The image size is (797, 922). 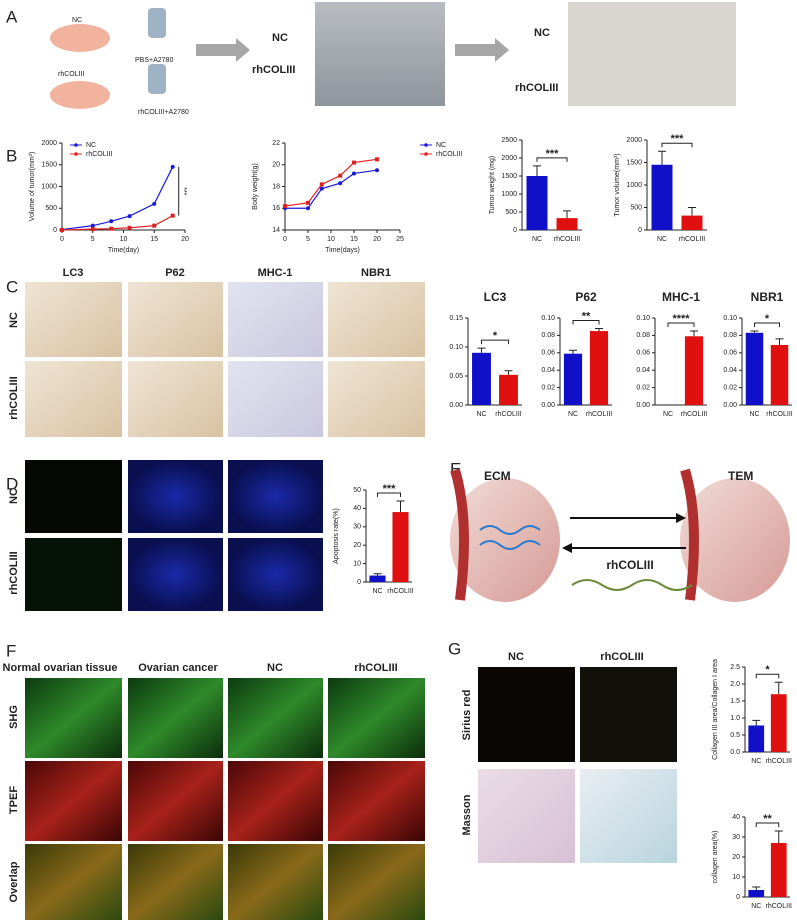 I want to click on y-tick-label: 500, so click(x=511, y=212).